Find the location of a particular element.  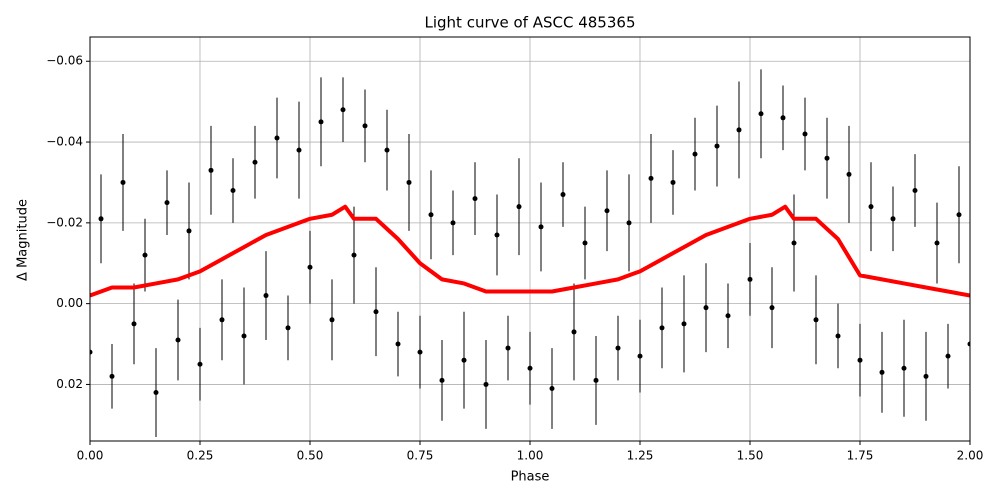

x-axis-label: Phase is located at coordinates (530, 477).